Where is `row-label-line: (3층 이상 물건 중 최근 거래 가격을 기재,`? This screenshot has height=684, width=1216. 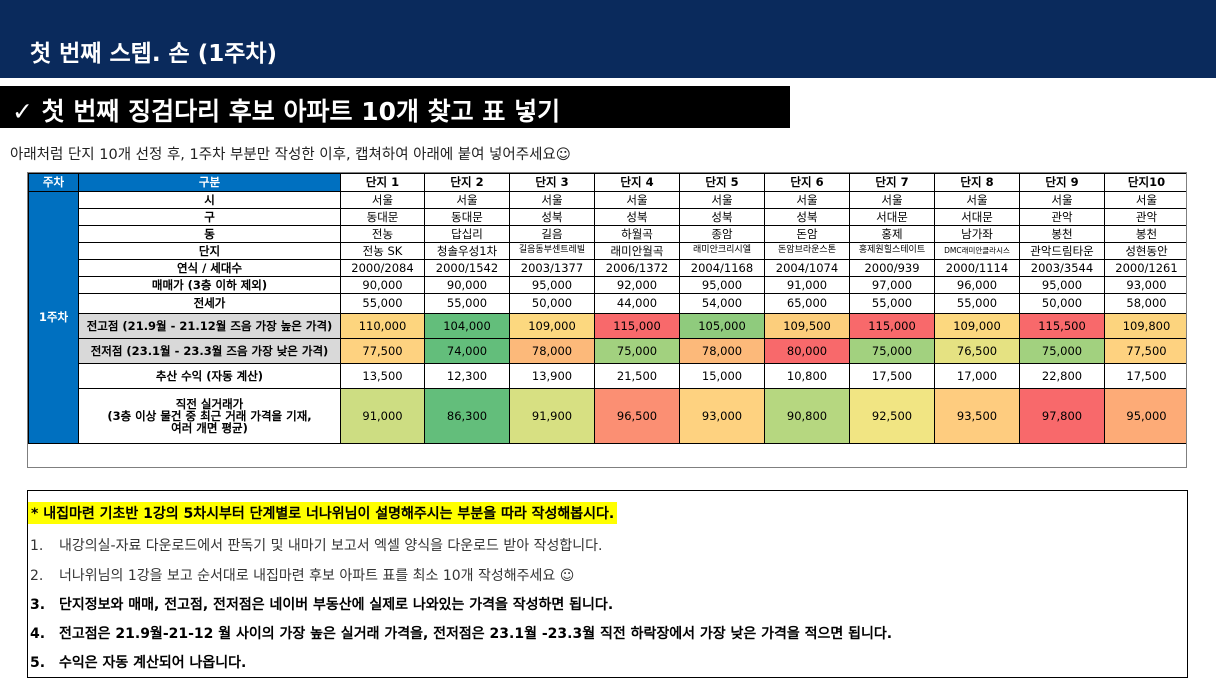
row-label-line: (3층 이상 물건 중 최근 거래 가격을 기재, is located at coordinates (209, 415).